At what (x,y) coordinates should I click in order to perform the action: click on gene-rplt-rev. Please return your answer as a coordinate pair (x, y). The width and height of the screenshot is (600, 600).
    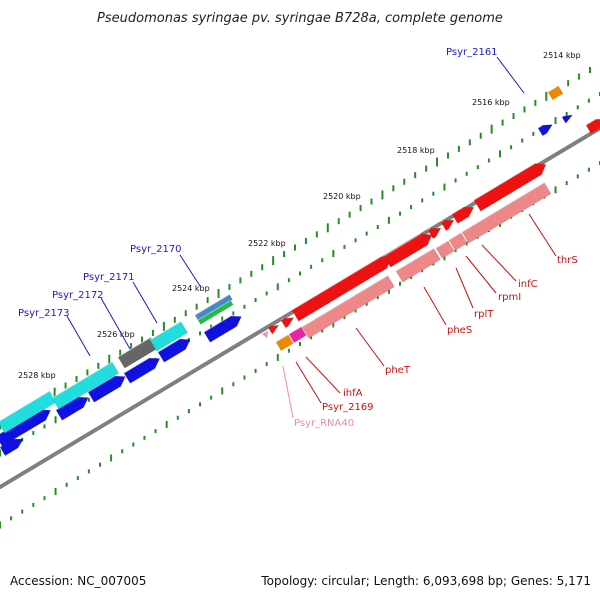
    Looking at the image, I should click on (445, 249).